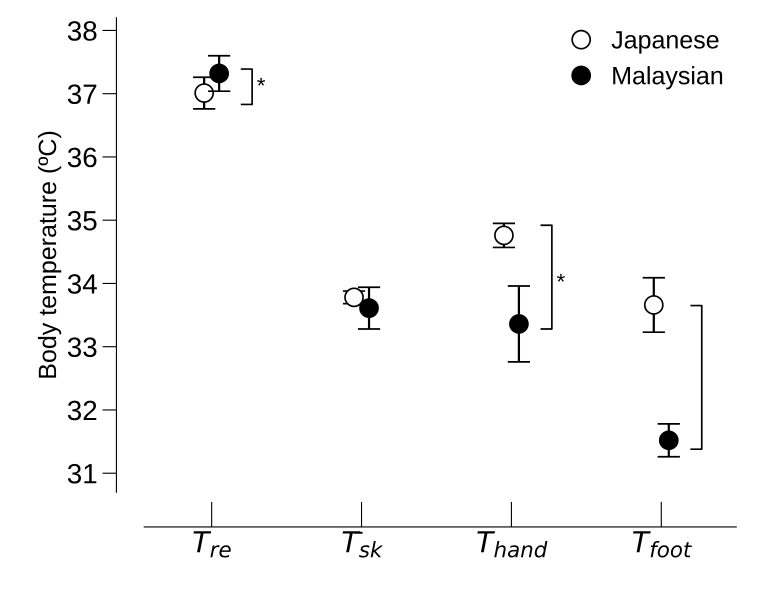  Describe the element at coordinates (82, 474) in the screenshot. I see `y-tick-label: 31` at that location.